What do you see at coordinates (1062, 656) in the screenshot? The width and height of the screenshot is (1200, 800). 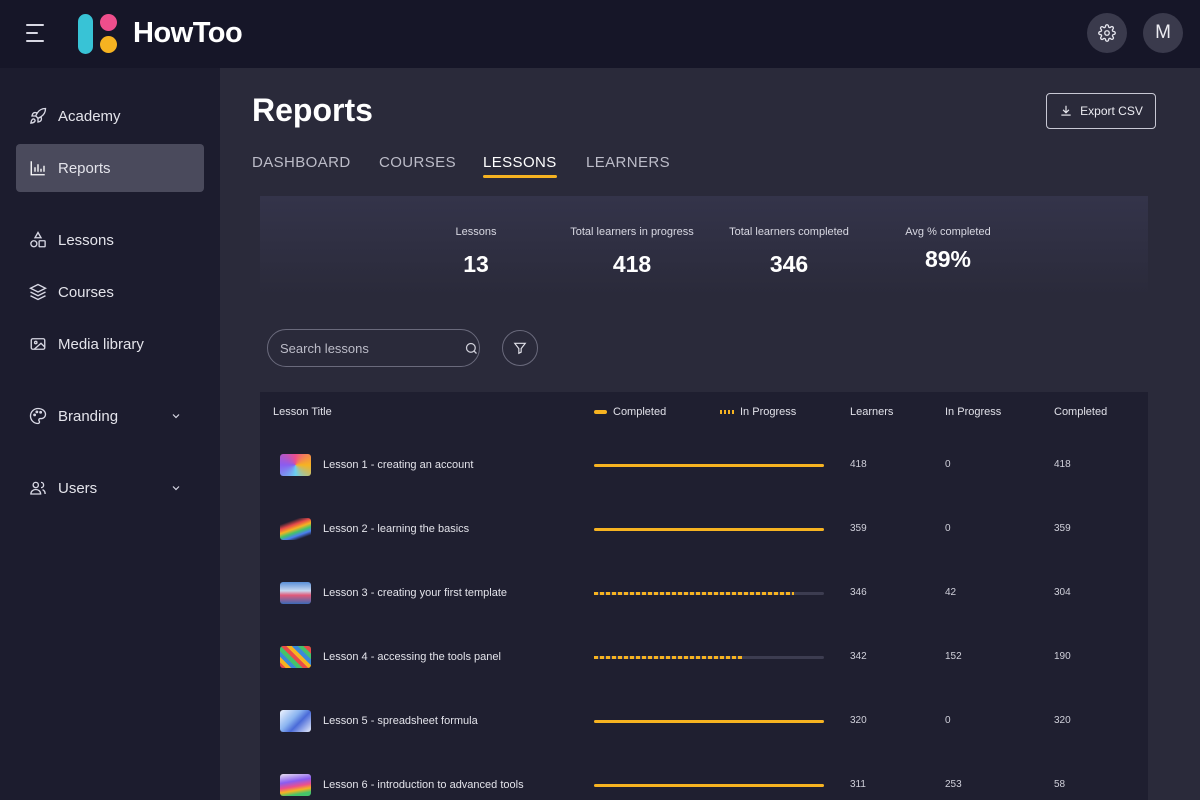 I see `completed-cell: 190` at bounding box center [1062, 656].